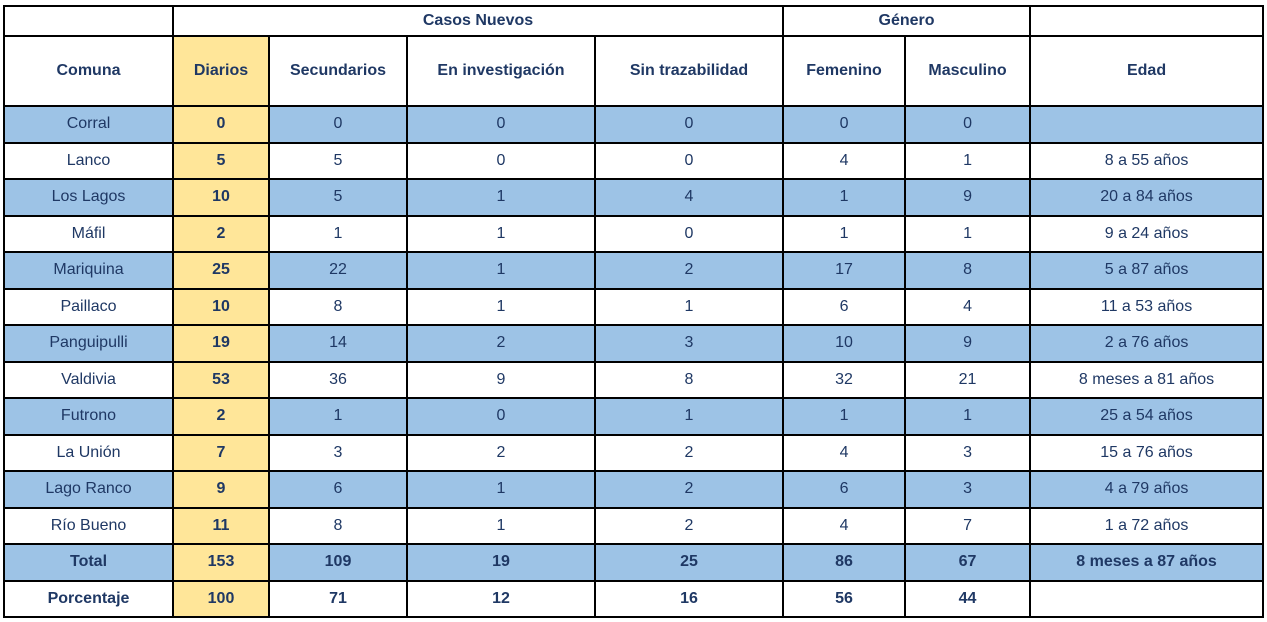 Image resolution: width=1267 pixels, height=622 pixels. I want to click on table-row: Futrono 2 1 0 1 1 1 25 a 54 años, so click(634, 416).